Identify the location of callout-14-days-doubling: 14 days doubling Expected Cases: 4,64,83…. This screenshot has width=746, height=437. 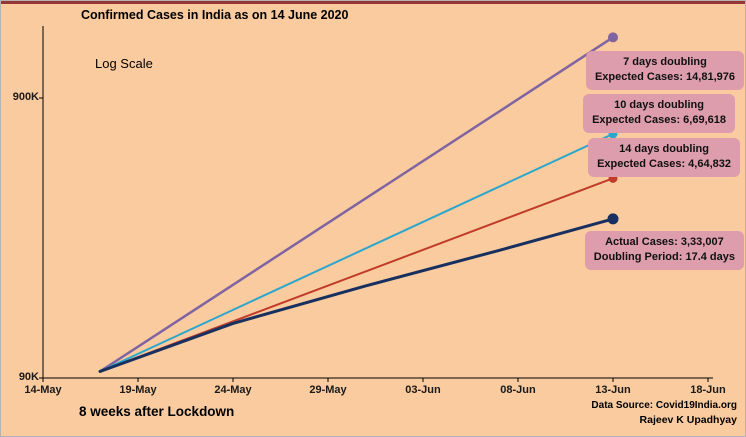
(664, 157).